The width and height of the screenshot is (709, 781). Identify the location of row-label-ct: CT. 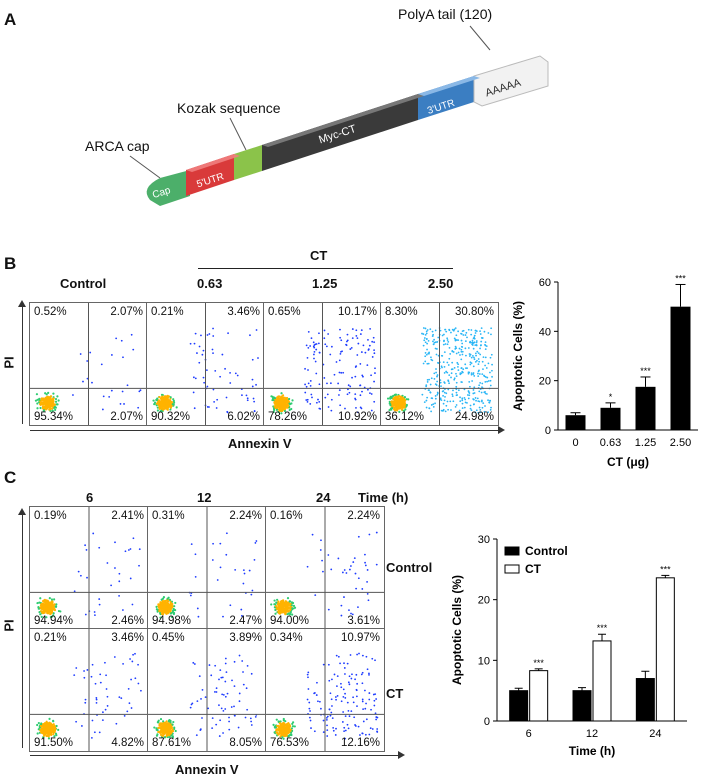
(395, 693).